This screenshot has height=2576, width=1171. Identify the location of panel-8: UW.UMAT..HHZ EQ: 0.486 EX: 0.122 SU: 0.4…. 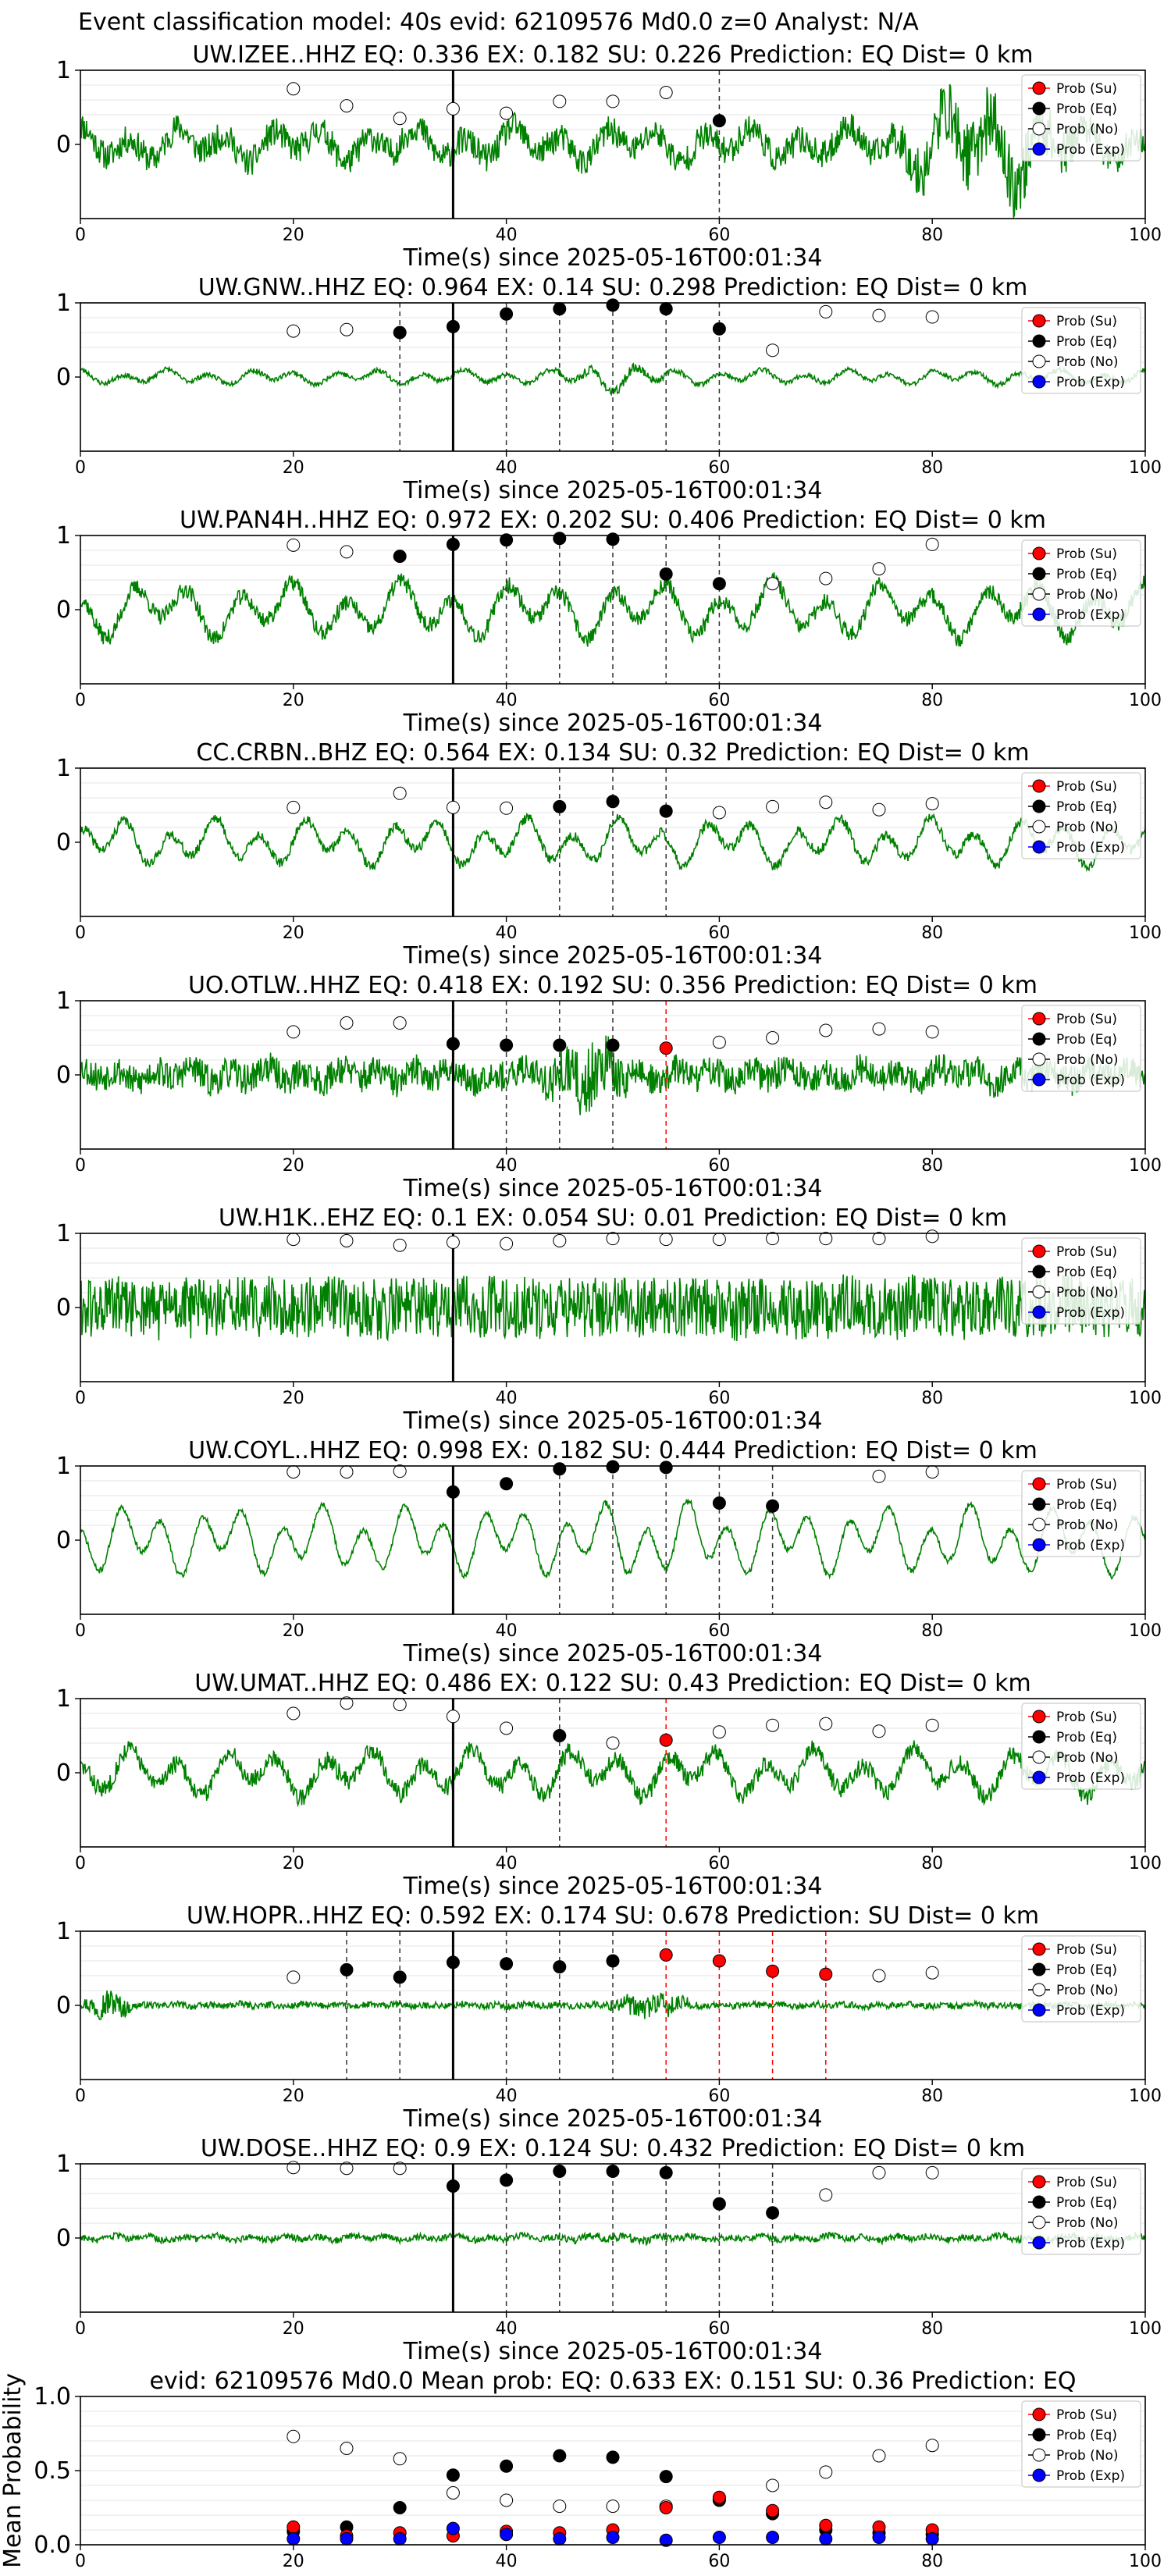
(609, 1785).